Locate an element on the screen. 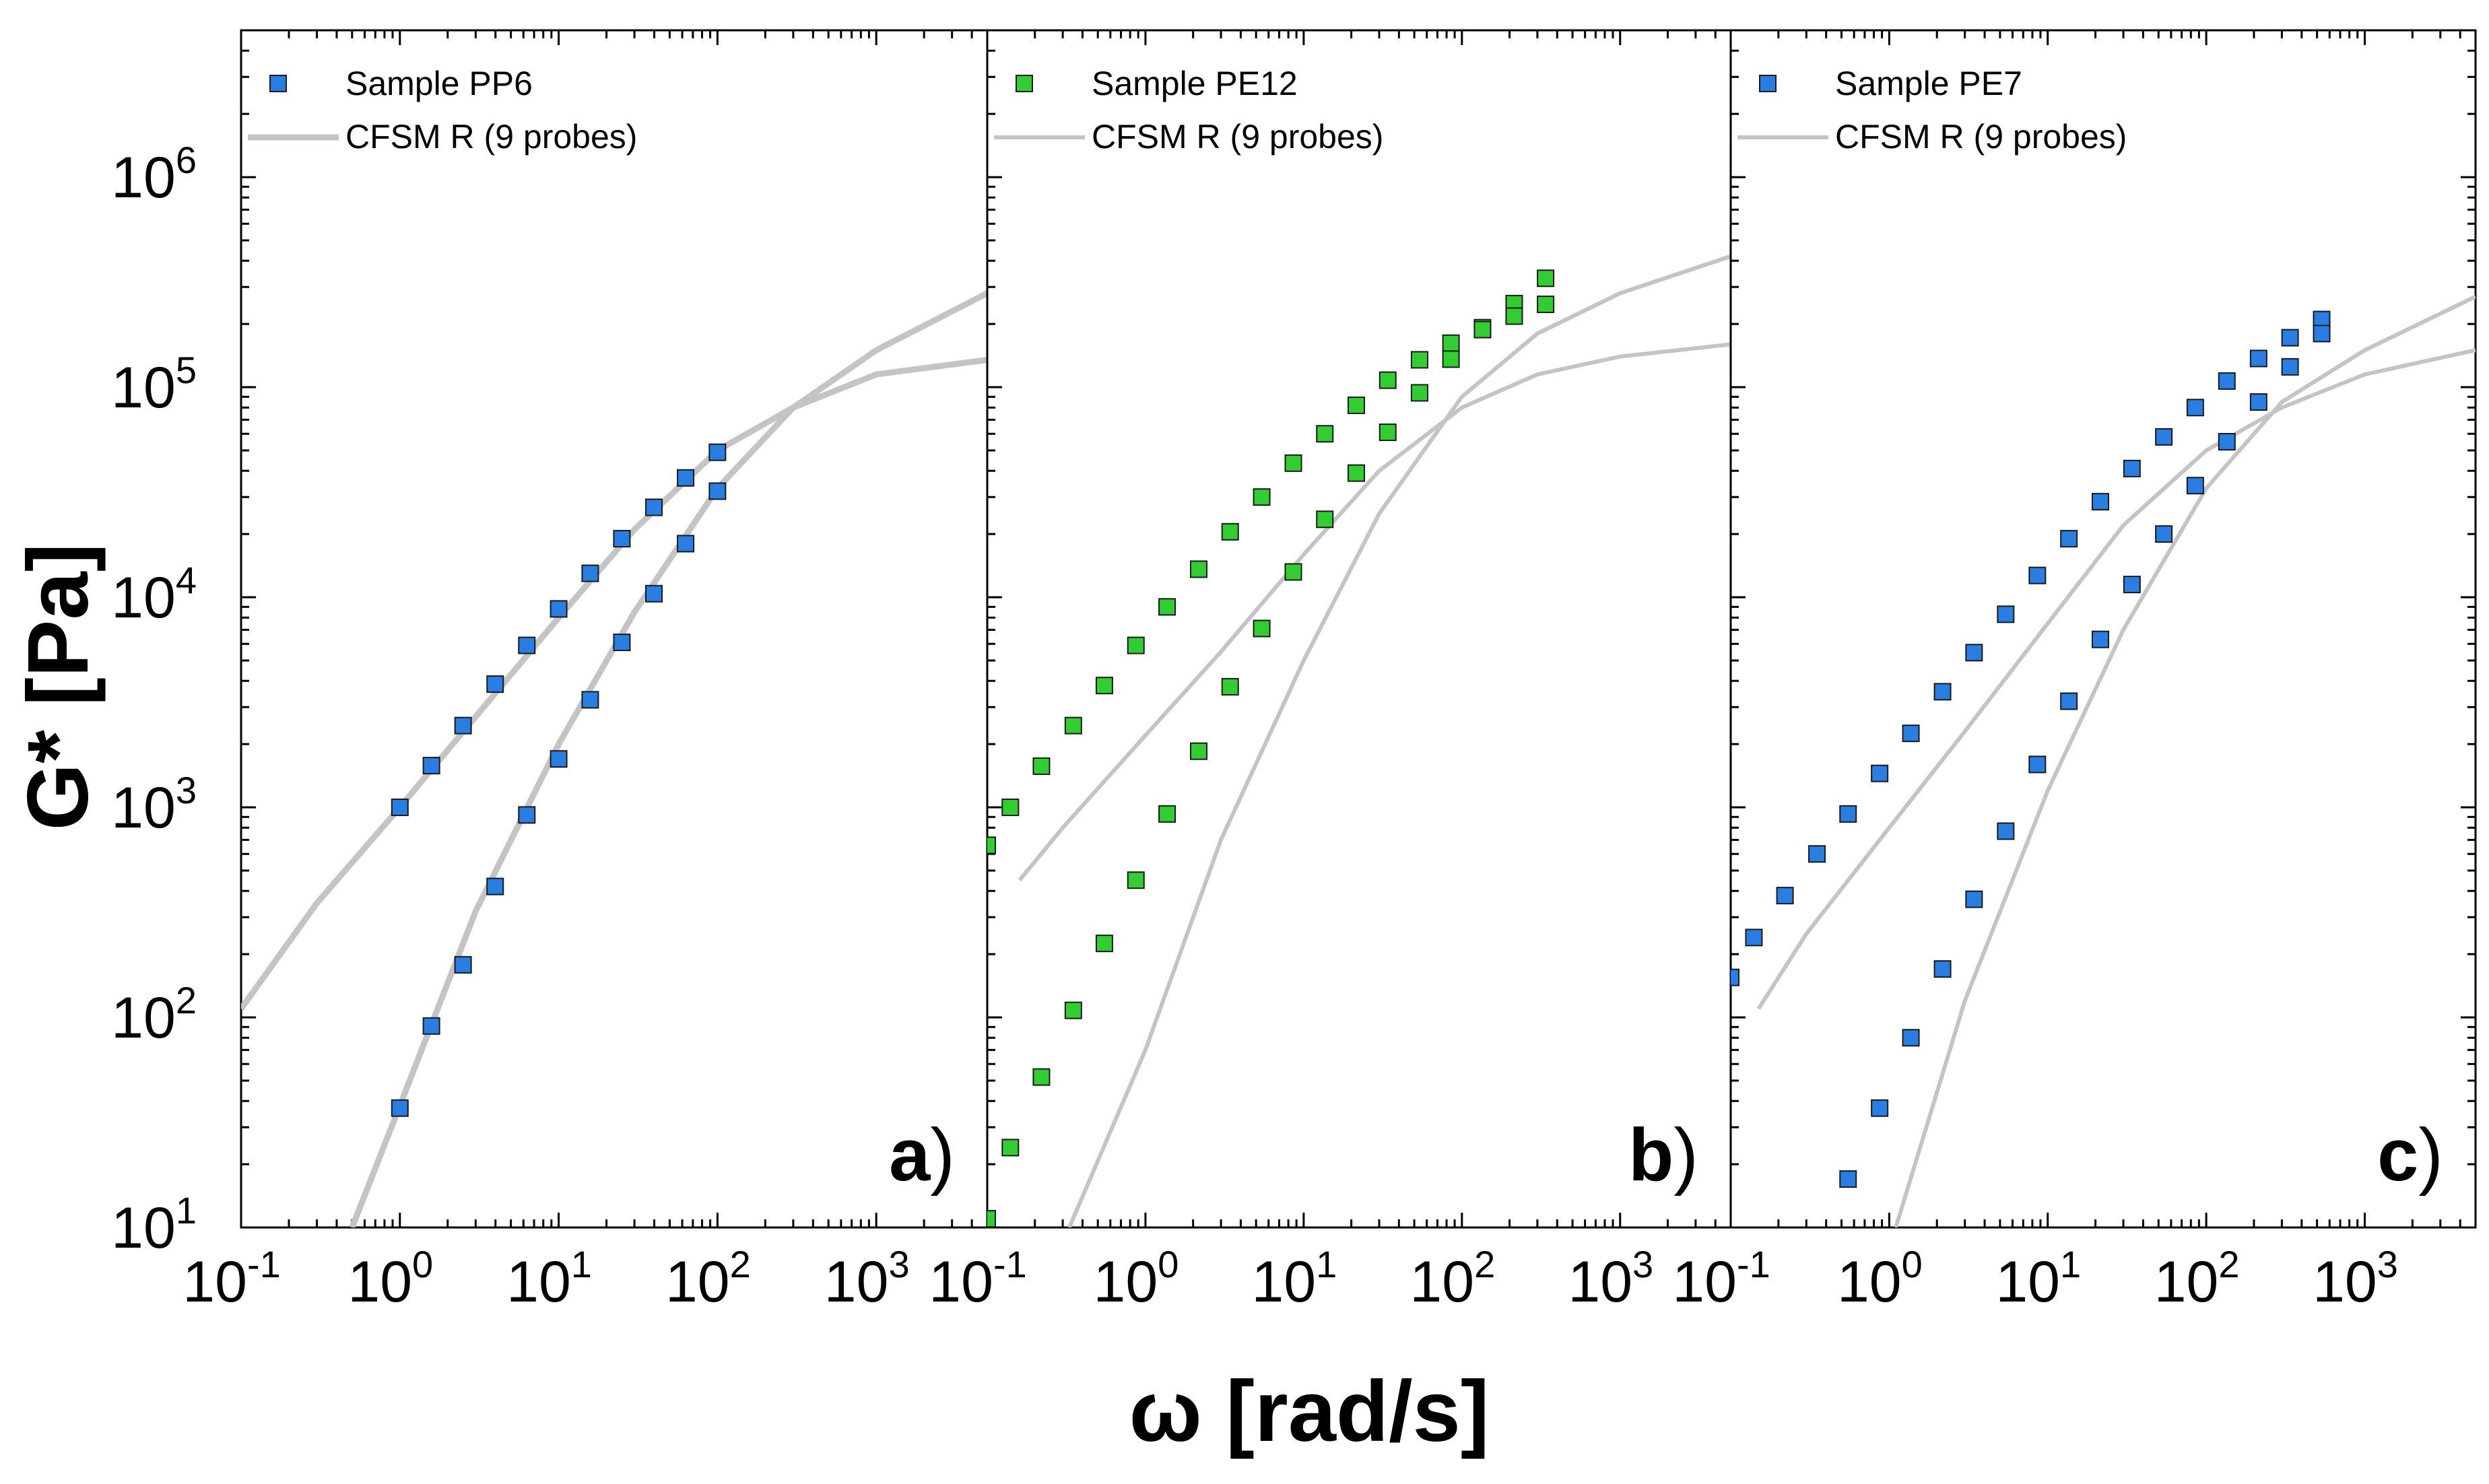 Image resolution: width=2489 pixels, height=1484 pixels. y-tick-label: 10³ is located at coordinates (154, 804).